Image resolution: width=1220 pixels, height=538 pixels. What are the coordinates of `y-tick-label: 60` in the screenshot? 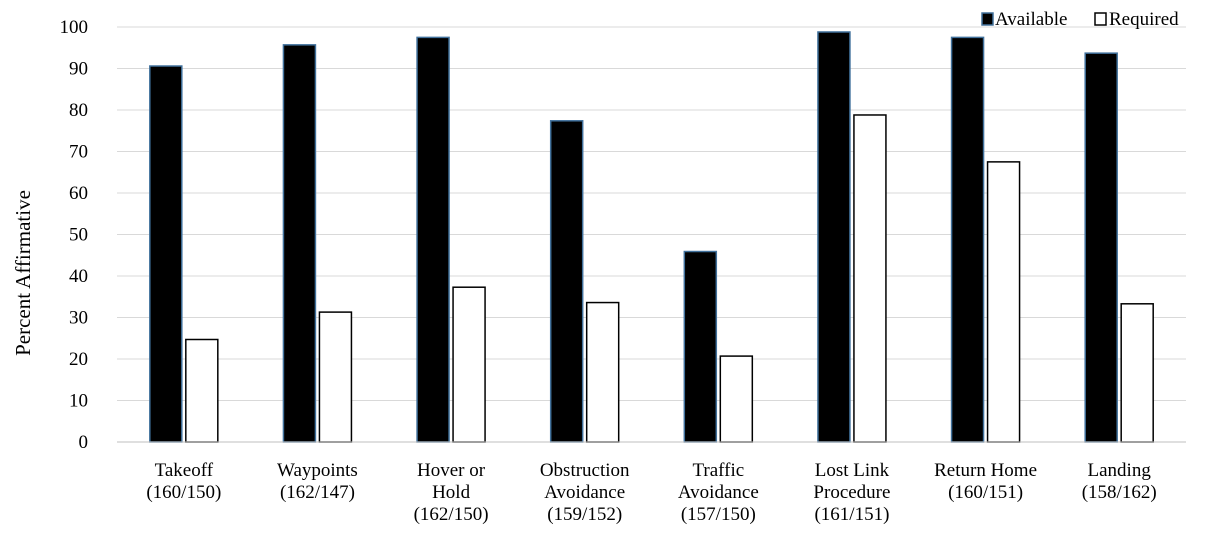 It's located at (78, 193).